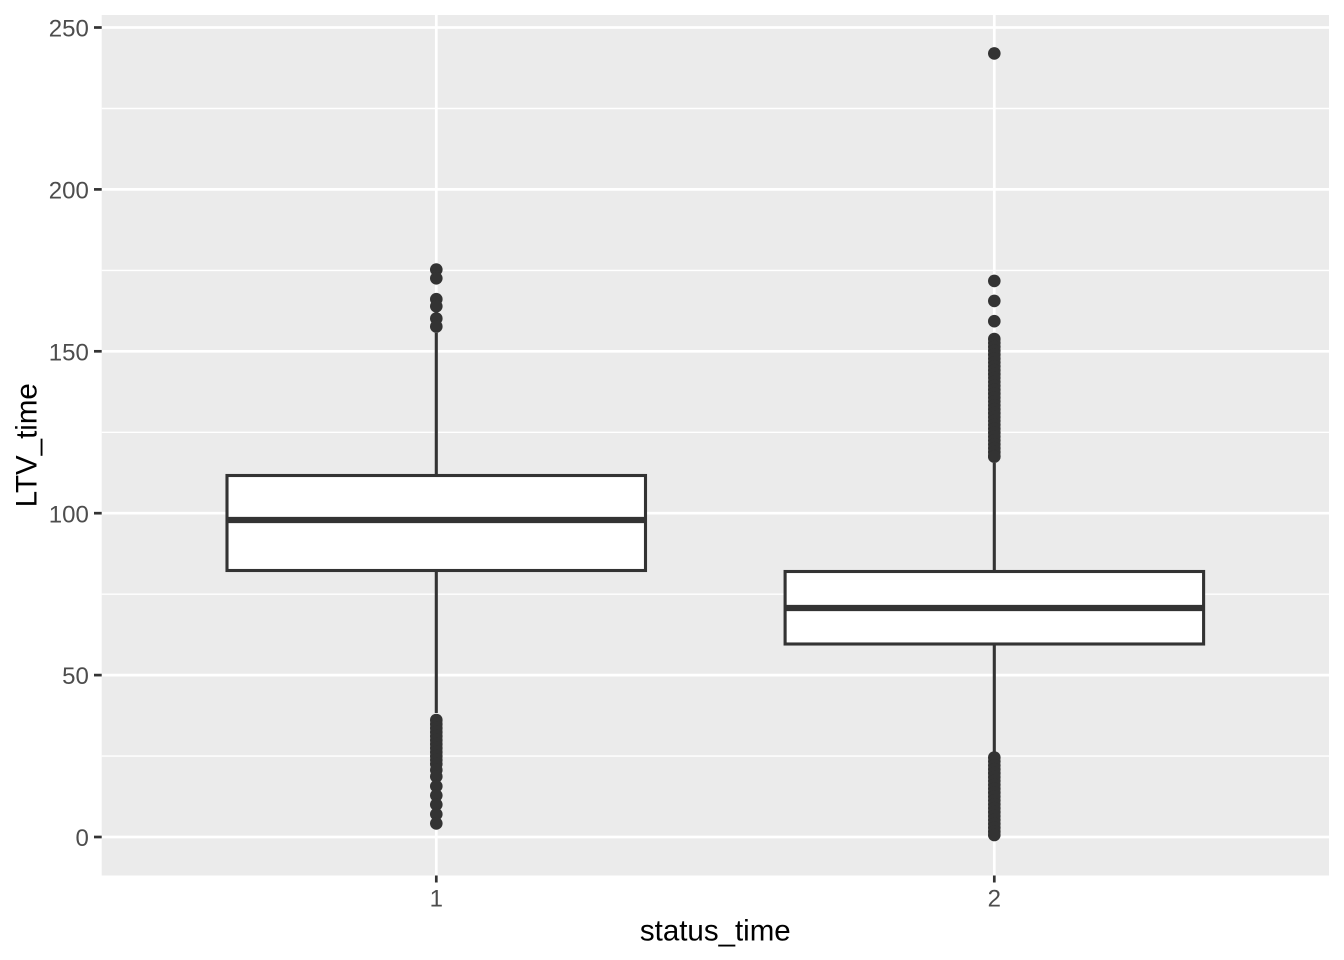 The height and width of the screenshot is (960, 1344). I want to click on svg-text: 2, so click(994, 898).